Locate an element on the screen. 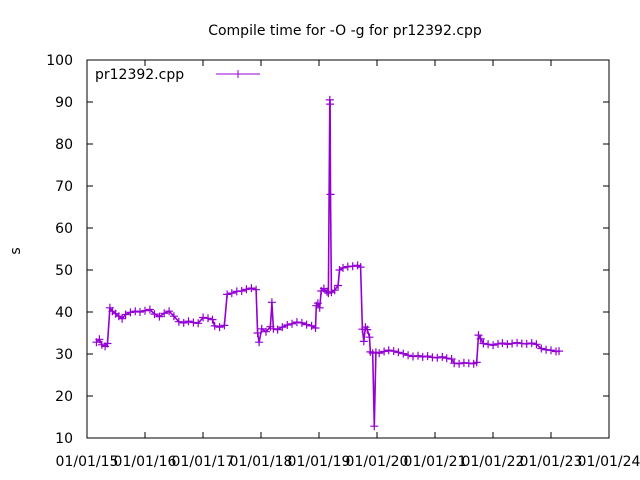 This screenshot has width=640, height=480. legend: pr12392.cpp is located at coordinates (177, 75).